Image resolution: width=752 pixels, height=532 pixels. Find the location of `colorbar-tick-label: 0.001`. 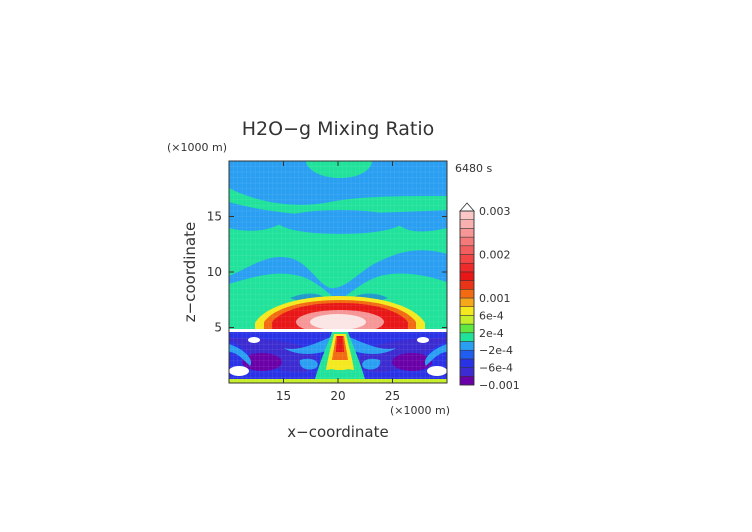

colorbar-tick-label: 0.001 is located at coordinates (495, 298).